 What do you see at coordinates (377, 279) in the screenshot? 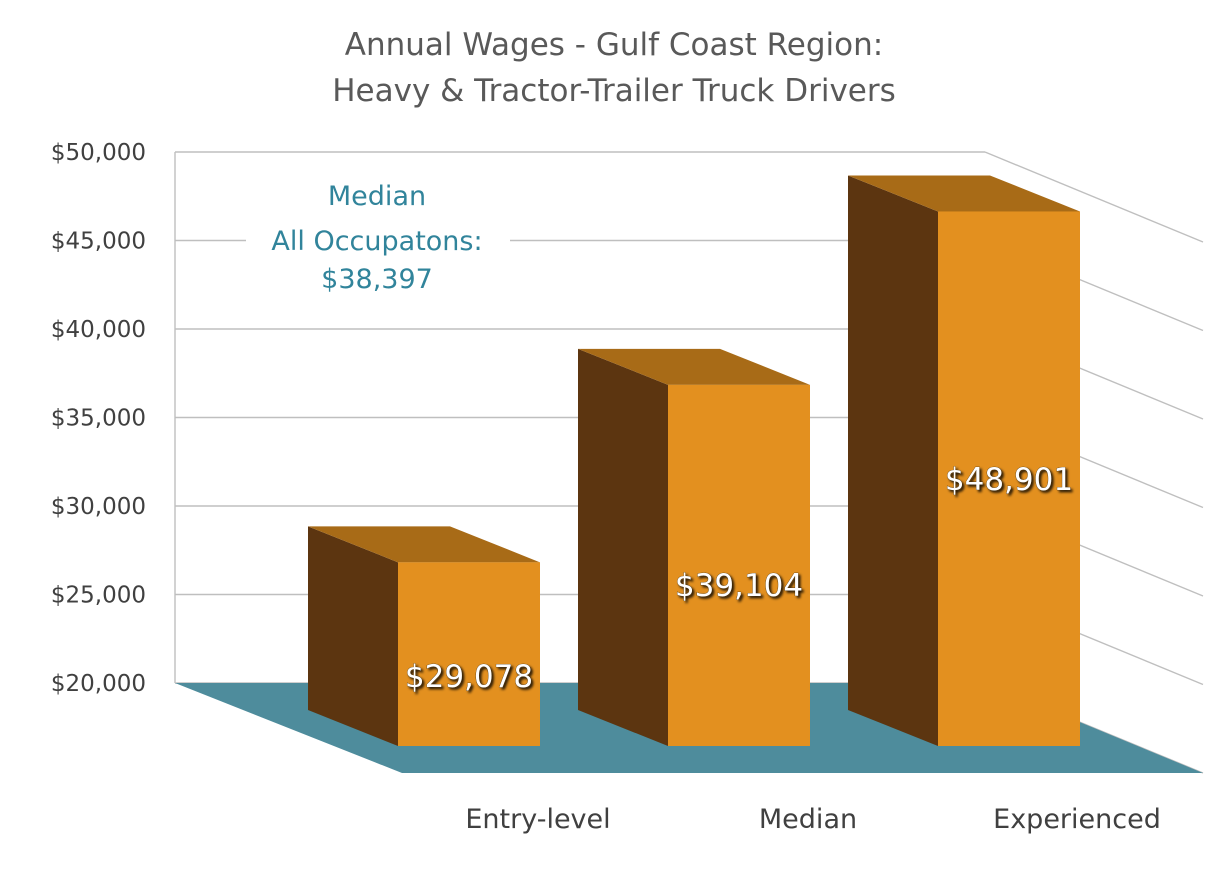
I see `annotation-line: $38,397` at bounding box center [377, 279].